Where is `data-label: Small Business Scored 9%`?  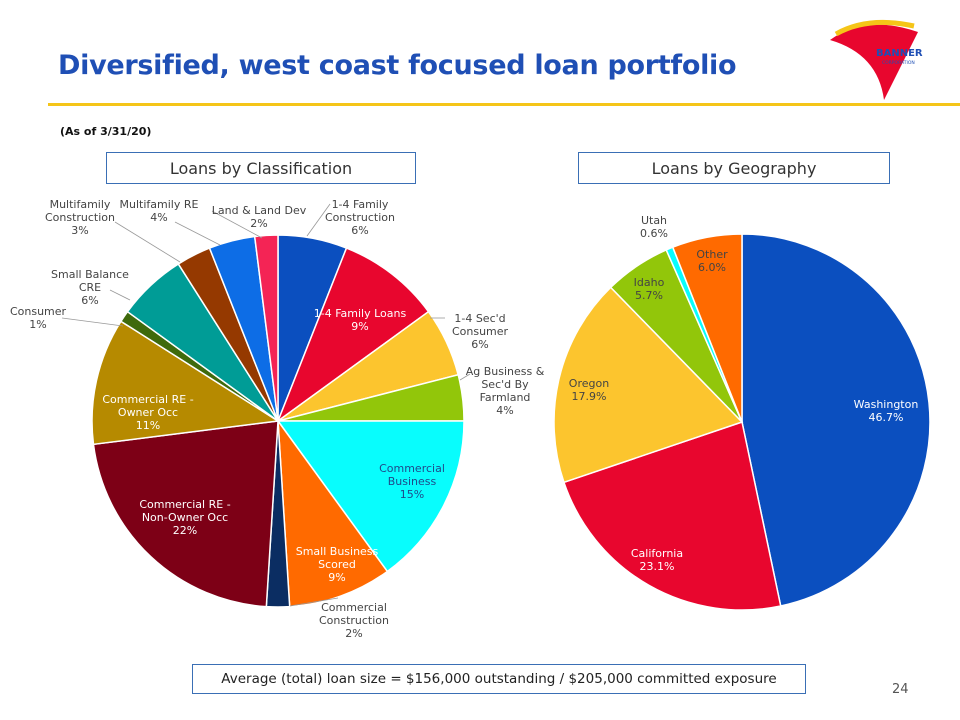
data-label: Small Business Scored 9% is located at coordinates (337, 564).